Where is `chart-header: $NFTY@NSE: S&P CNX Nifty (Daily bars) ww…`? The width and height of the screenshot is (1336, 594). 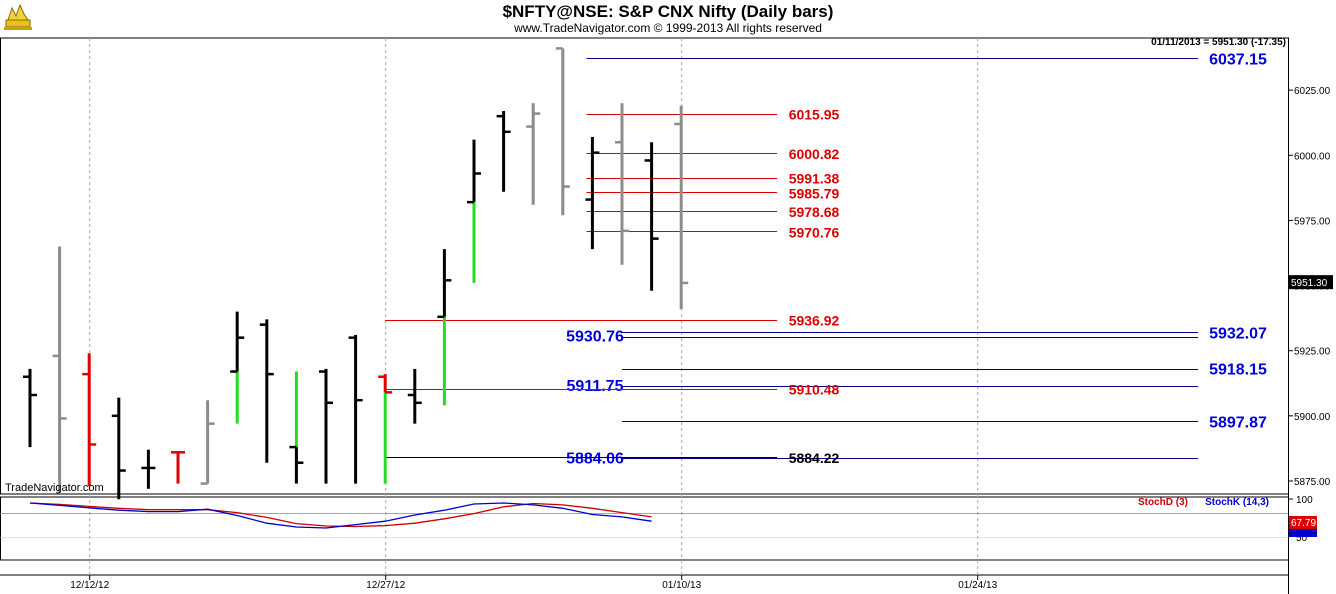
chart-header: $NFTY@NSE: S&P CNX Nifty (Daily bars) ww… is located at coordinates (668, 19).